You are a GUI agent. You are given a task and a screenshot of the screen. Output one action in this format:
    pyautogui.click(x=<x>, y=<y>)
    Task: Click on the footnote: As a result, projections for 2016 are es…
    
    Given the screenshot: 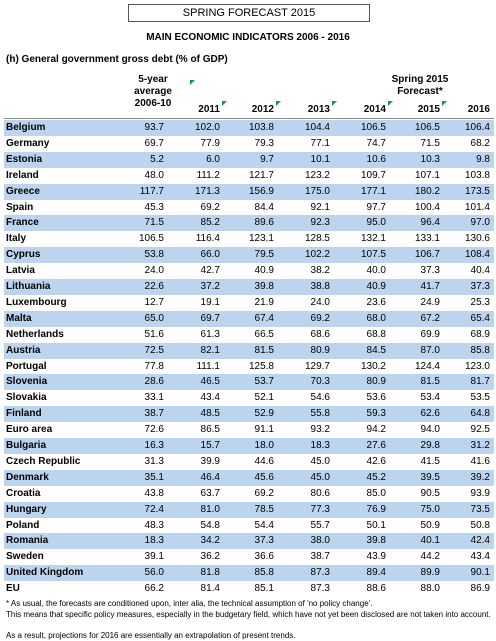 What is the action you would take?
    pyautogui.click(x=151, y=635)
    